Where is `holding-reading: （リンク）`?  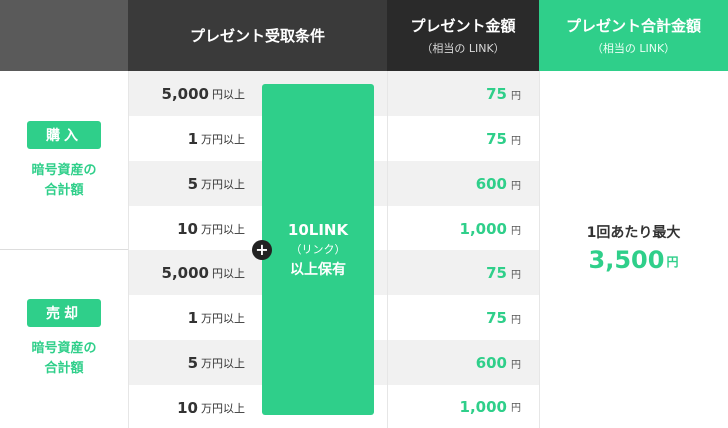 holding-reading: （リンク） is located at coordinates (318, 249).